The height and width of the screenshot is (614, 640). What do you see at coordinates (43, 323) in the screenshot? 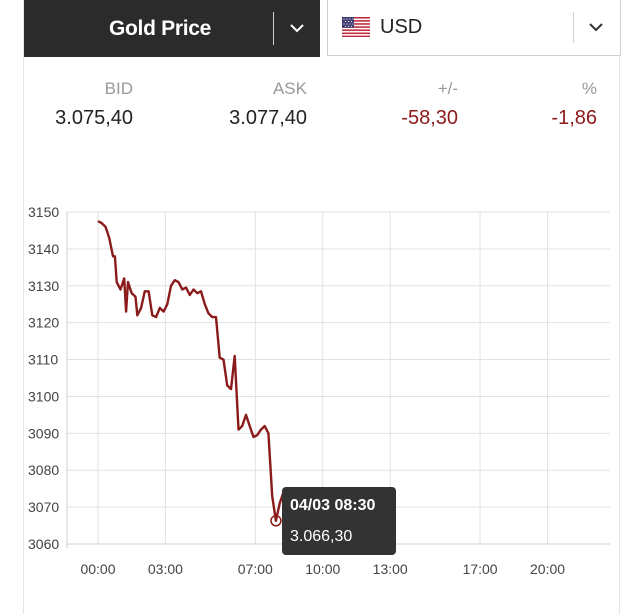
I see `y-tick-label: 3120` at bounding box center [43, 323].